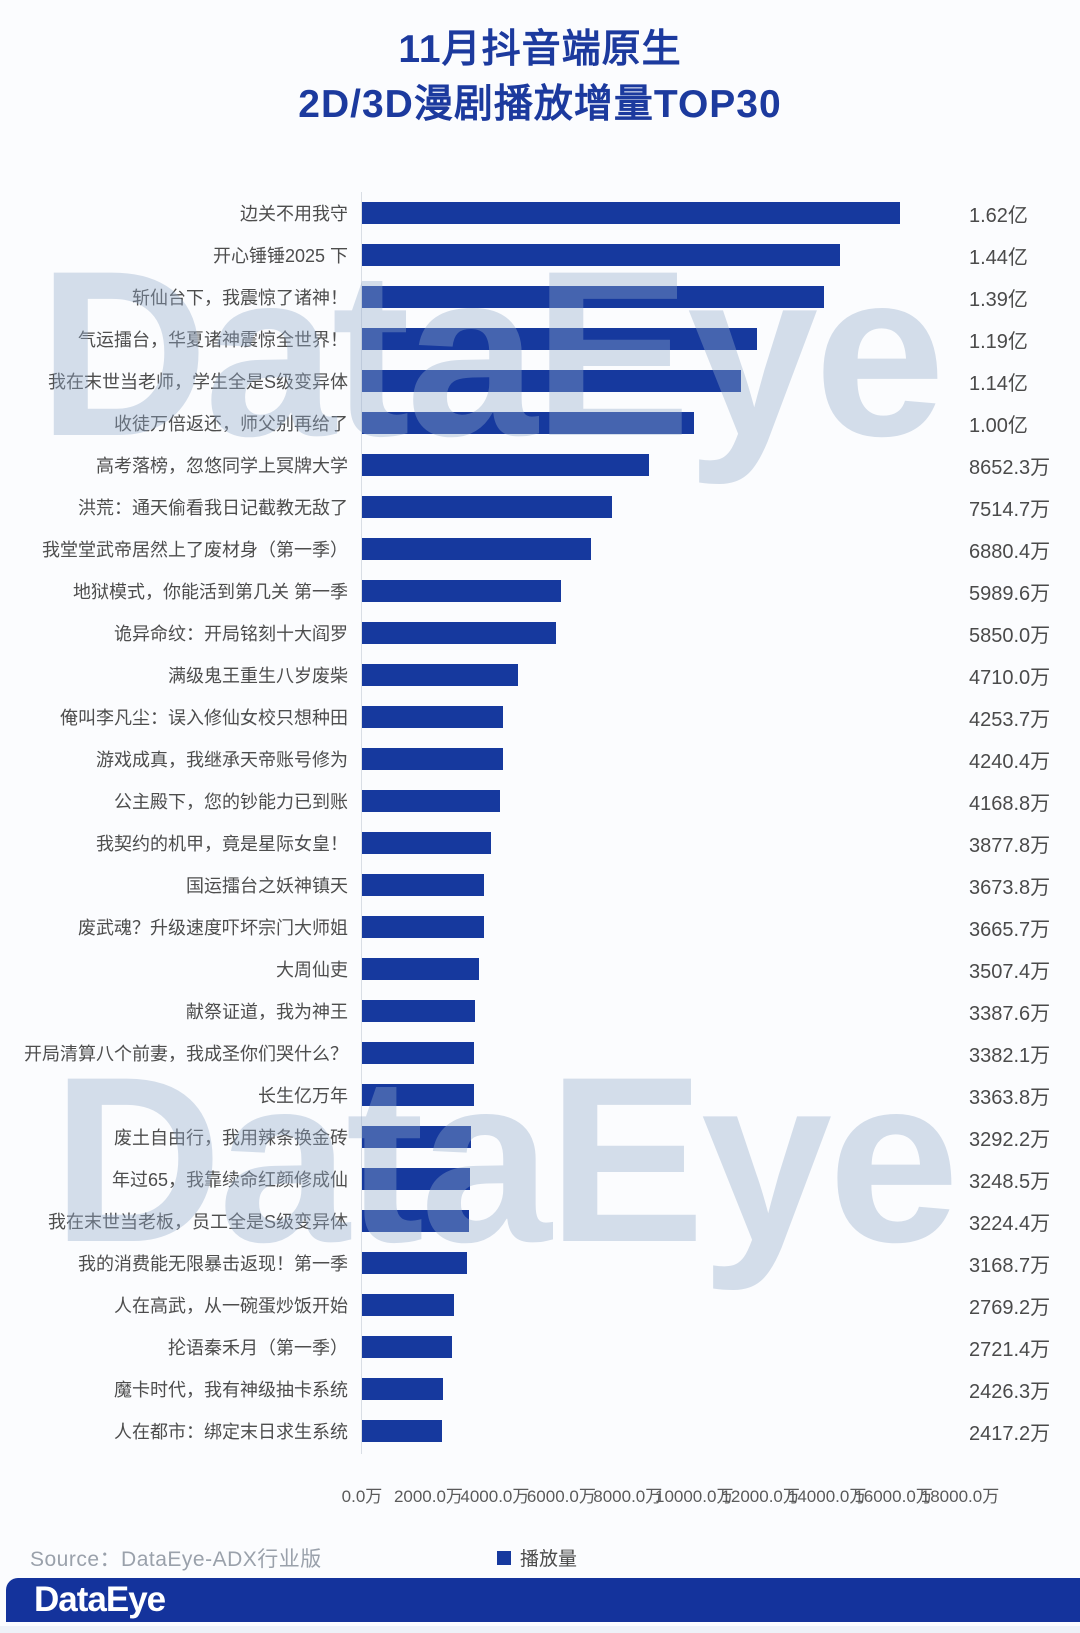 The image size is (1080, 1633). Describe the element at coordinates (280, 256) in the screenshot. I see `bar-label: 开心锤锤2025 下` at that location.